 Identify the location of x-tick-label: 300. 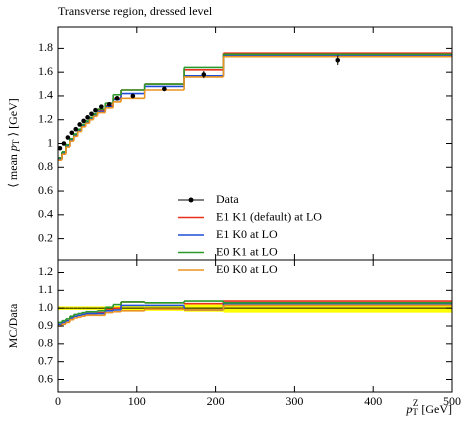
(294, 401).